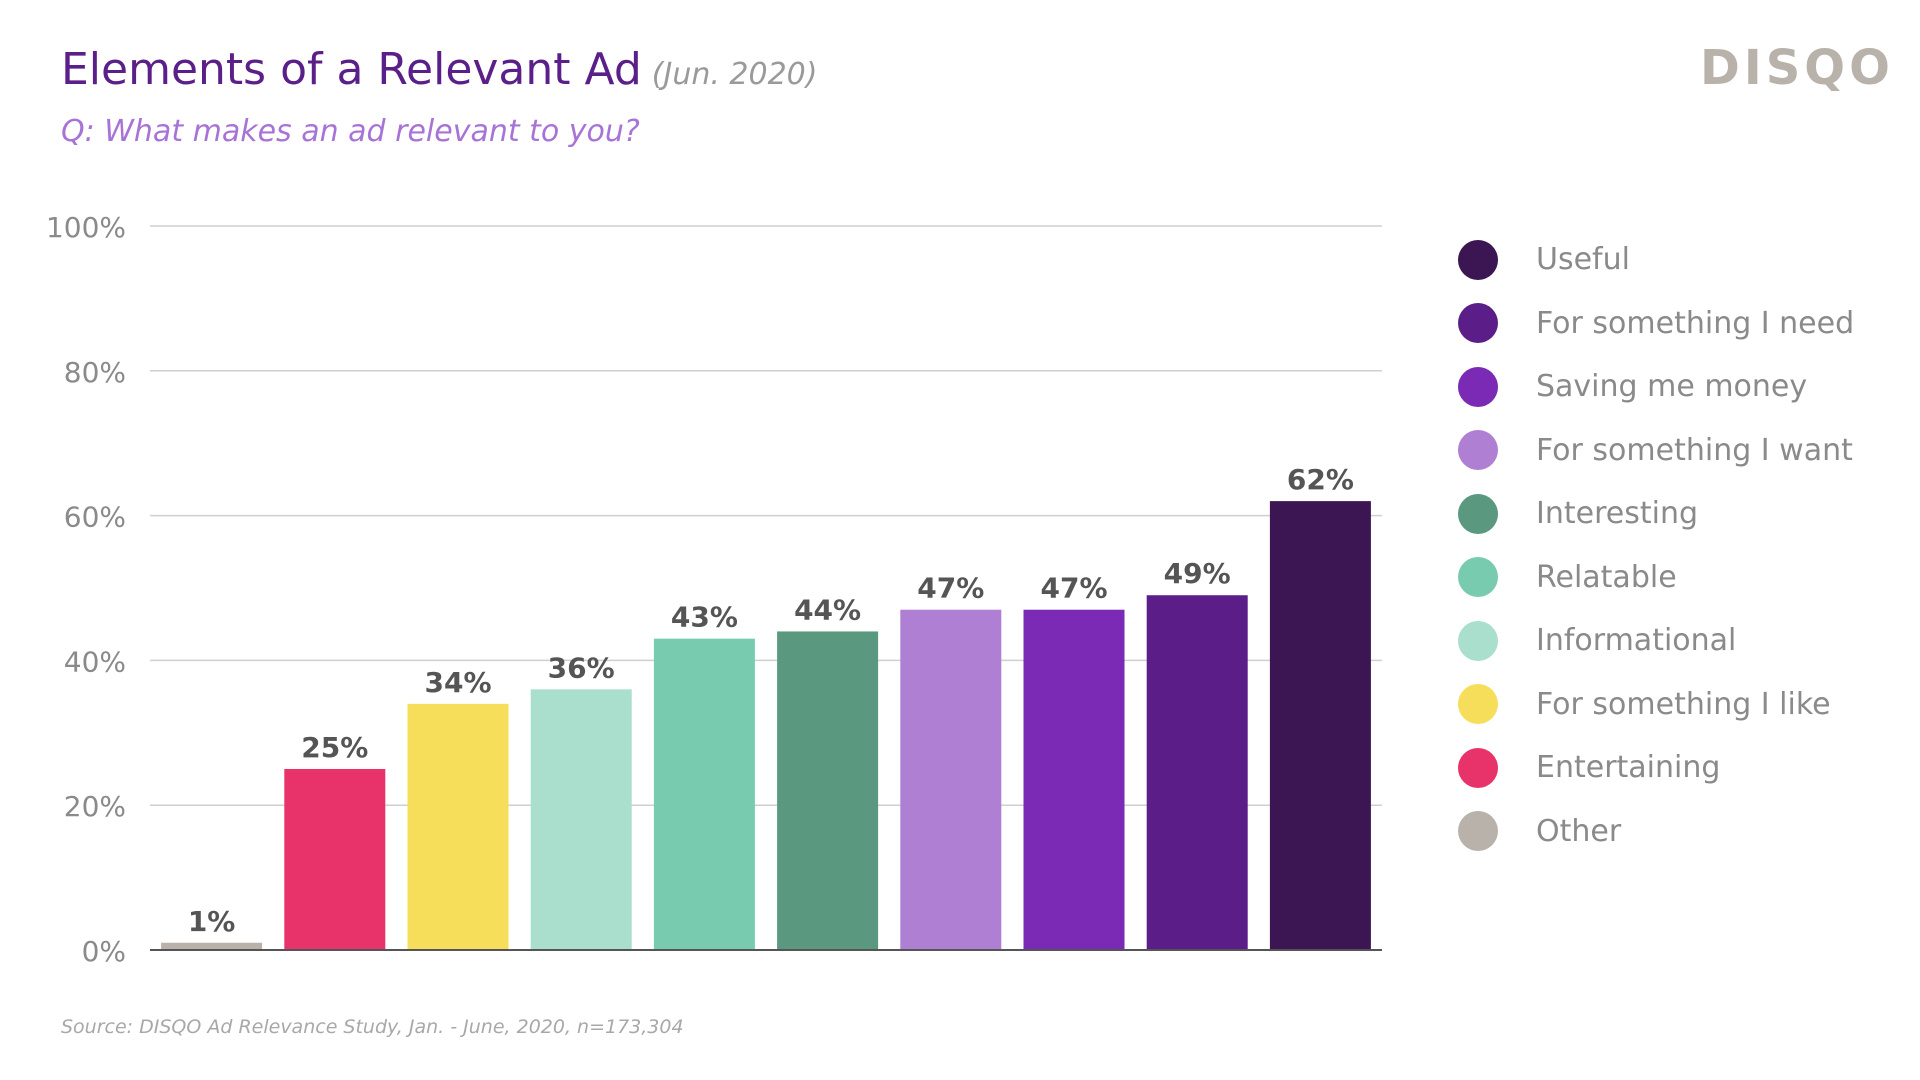  What do you see at coordinates (86, 227) in the screenshot?
I see `y-tick-label: 100%` at bounding box center [86, 227].